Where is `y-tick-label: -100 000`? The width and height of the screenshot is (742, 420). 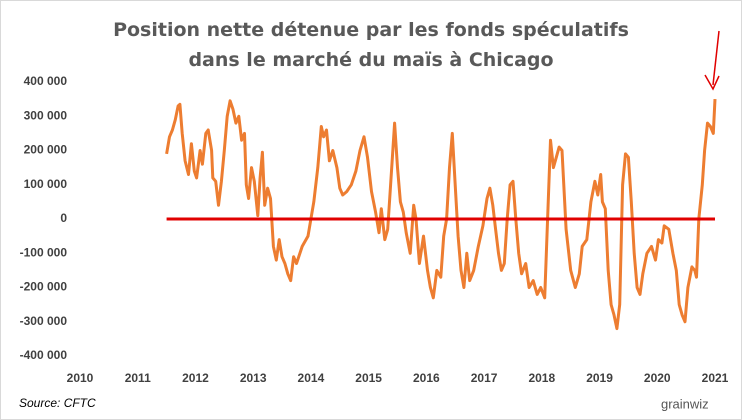
y-tick-label: -100 000 is located at coordinates (44, 252).